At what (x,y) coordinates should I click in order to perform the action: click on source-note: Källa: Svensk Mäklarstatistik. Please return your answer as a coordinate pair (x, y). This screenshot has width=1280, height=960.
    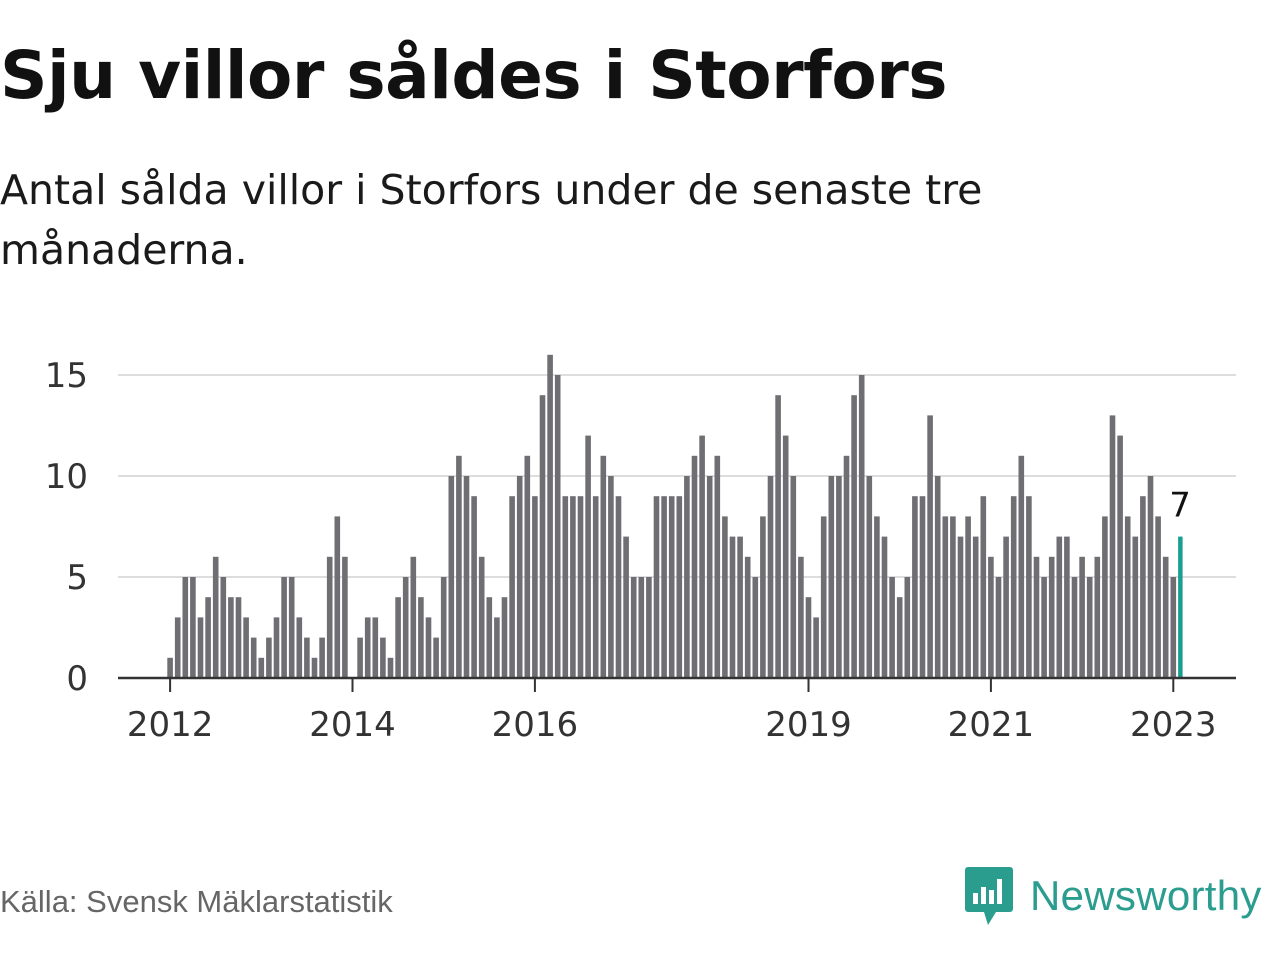
    Looking at the image, I should click on (196, 901).